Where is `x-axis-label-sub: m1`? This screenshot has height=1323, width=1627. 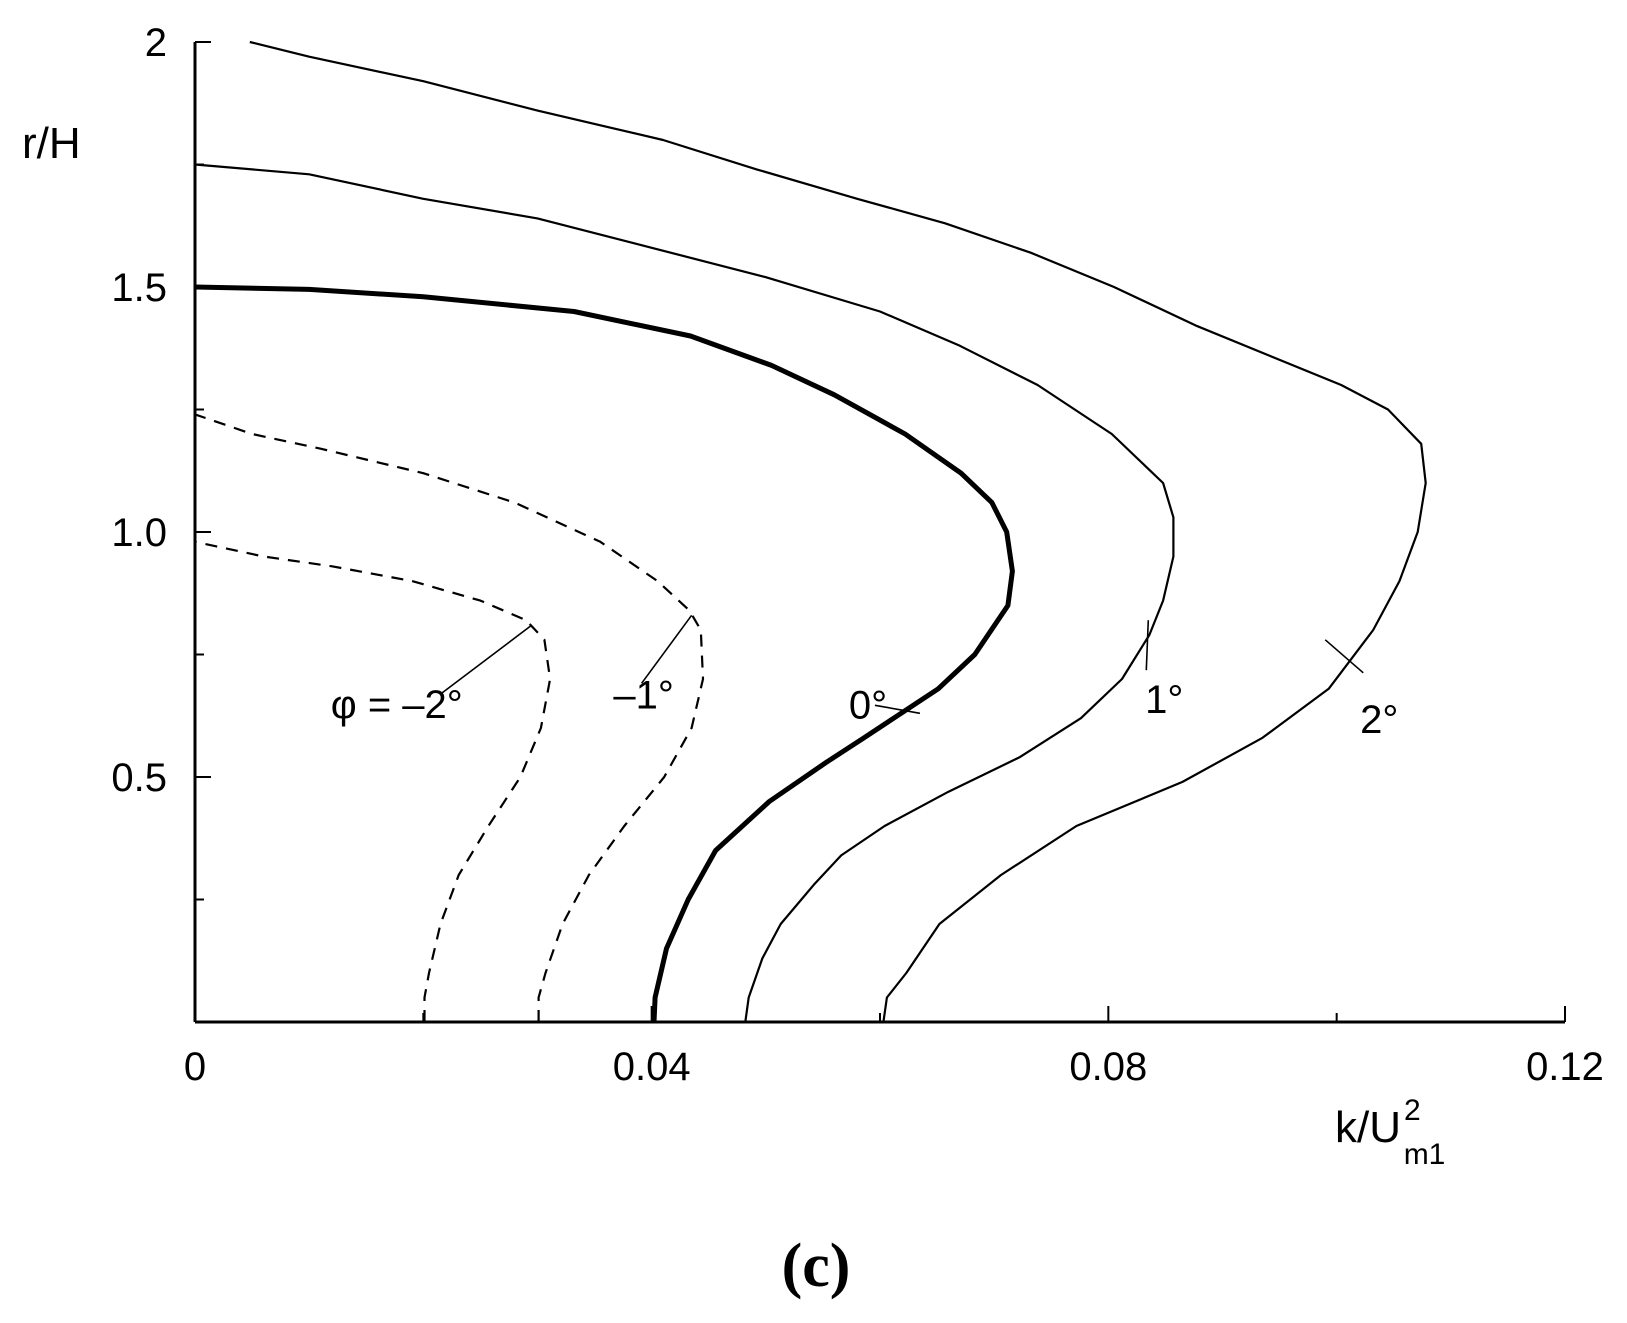
x-axis-label-sub: m1 is located at coordinates (1425, 1154).